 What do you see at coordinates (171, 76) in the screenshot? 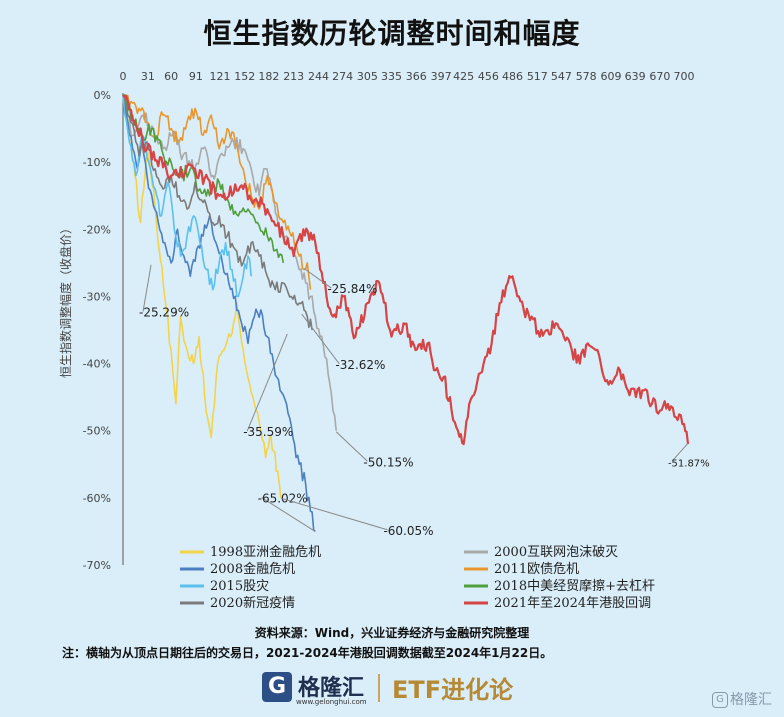
I see `x-tick-label: 60` at bounding box center [171, 76].